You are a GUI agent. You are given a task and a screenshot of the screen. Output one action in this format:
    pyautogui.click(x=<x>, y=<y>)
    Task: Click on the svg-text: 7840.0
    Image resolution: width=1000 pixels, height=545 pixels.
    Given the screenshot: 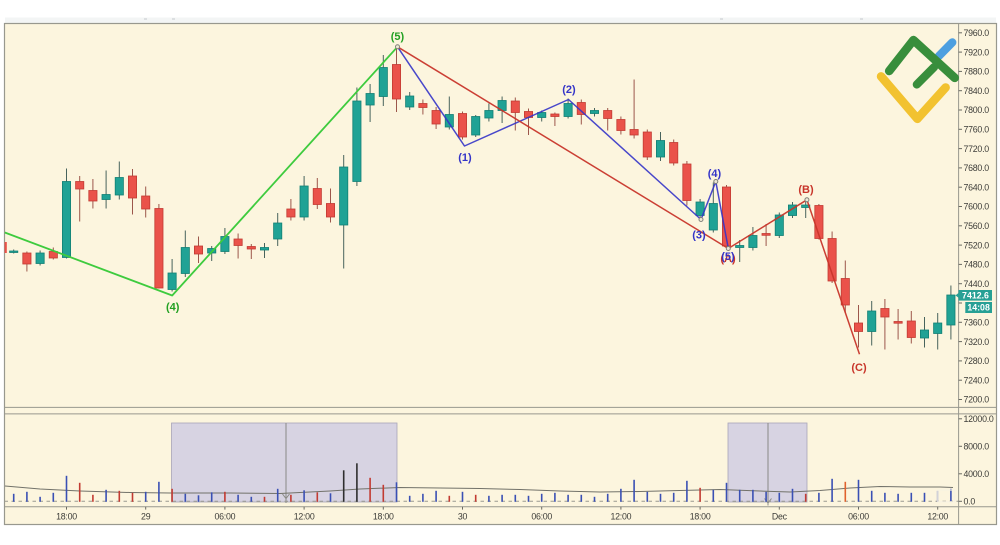 What is the action you would take?
    pyautogui.click(x=977, y=91)
    